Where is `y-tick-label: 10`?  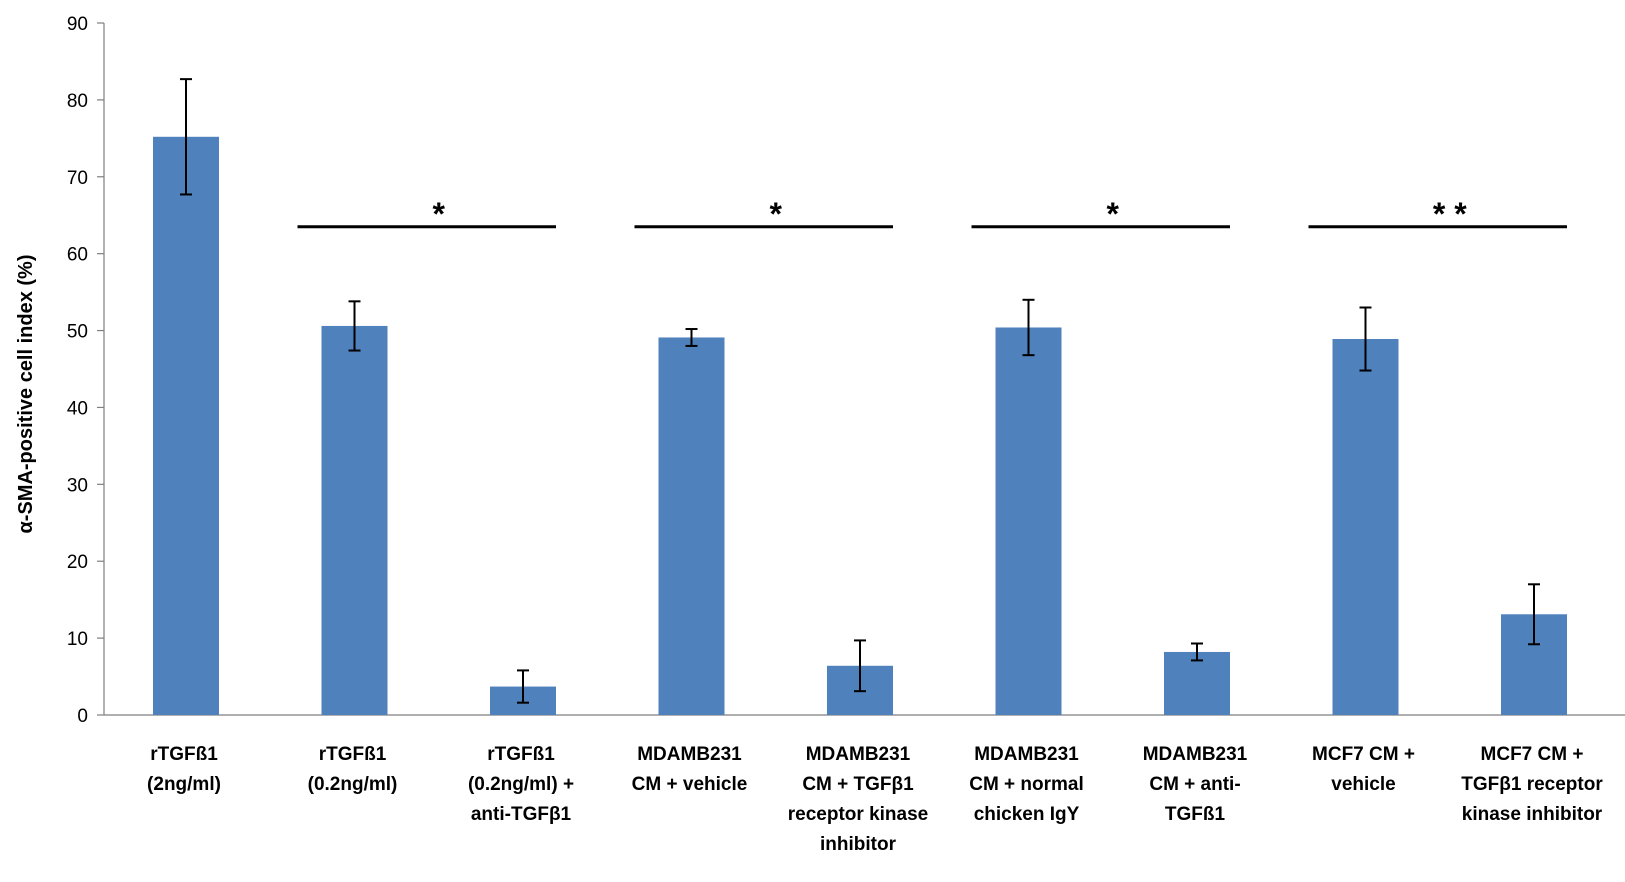
y-tick-label: 10 is located at coordinates (77, 639).